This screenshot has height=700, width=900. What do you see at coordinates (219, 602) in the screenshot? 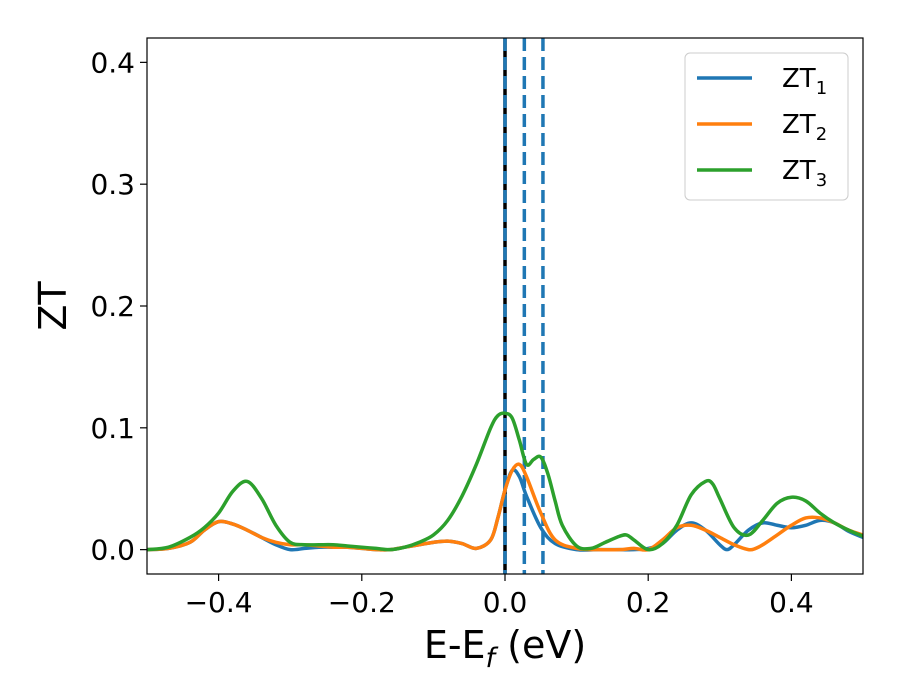
I see `x-tick-label: −0.4` at bounding box center [219, 602].